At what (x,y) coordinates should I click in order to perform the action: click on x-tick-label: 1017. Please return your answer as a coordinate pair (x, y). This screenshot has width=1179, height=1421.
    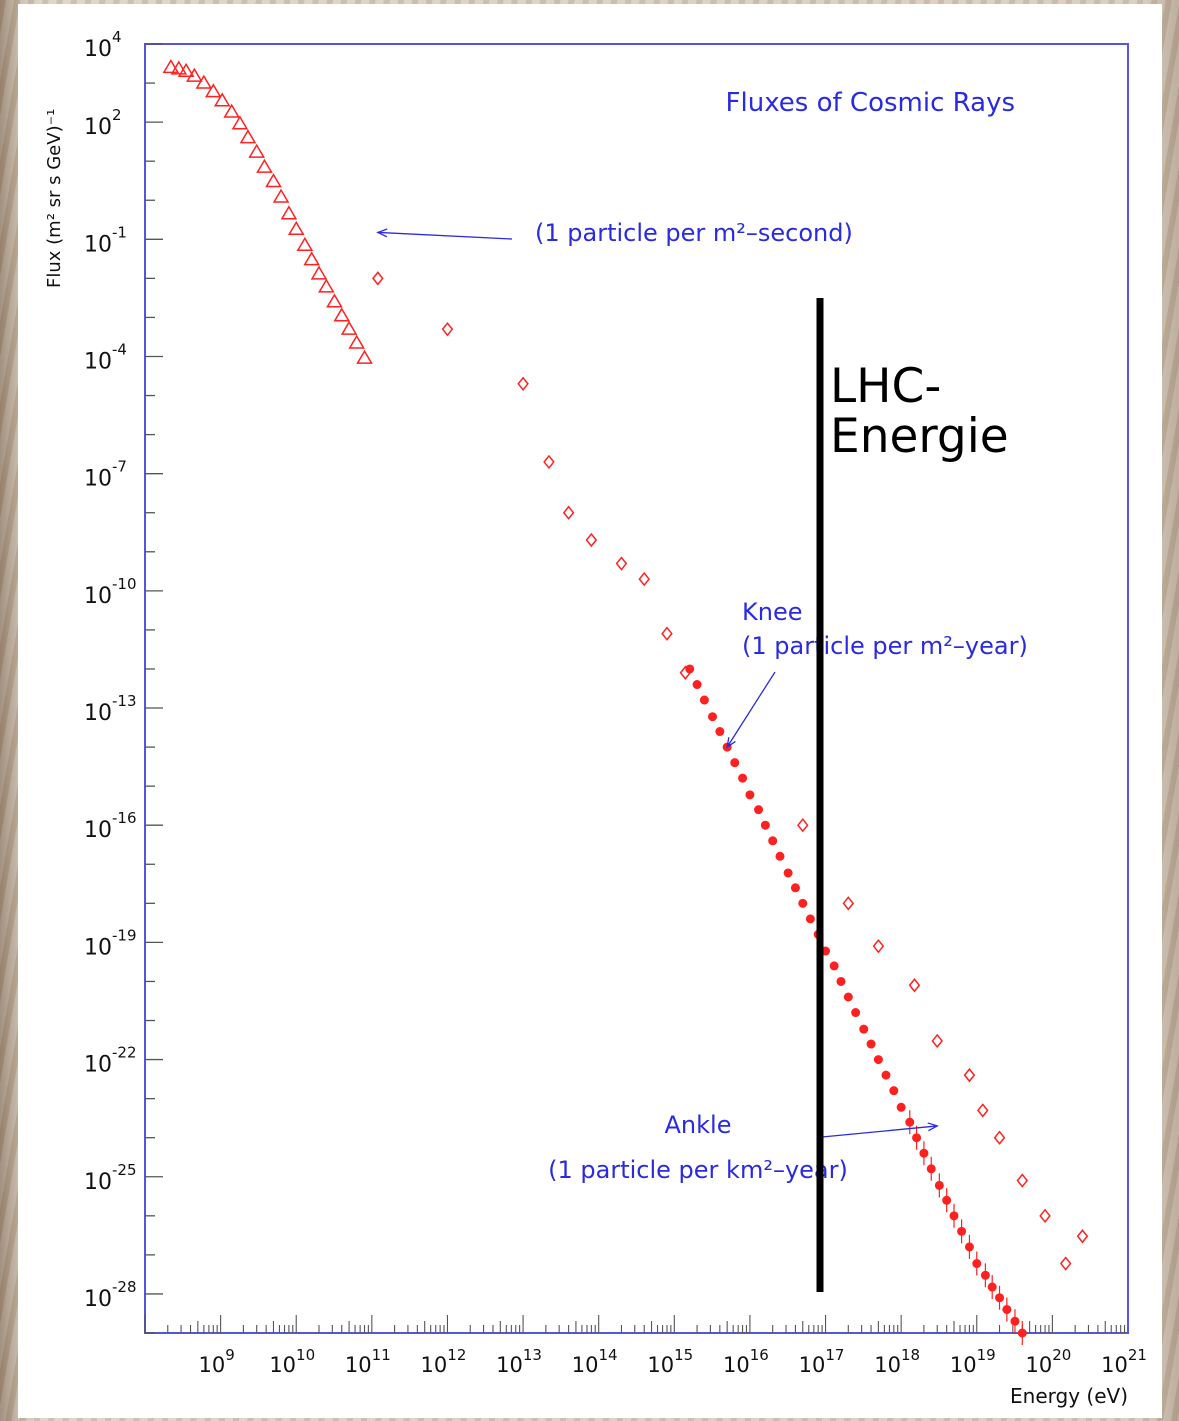
    Looking at the image, I should click on (822, 1361).